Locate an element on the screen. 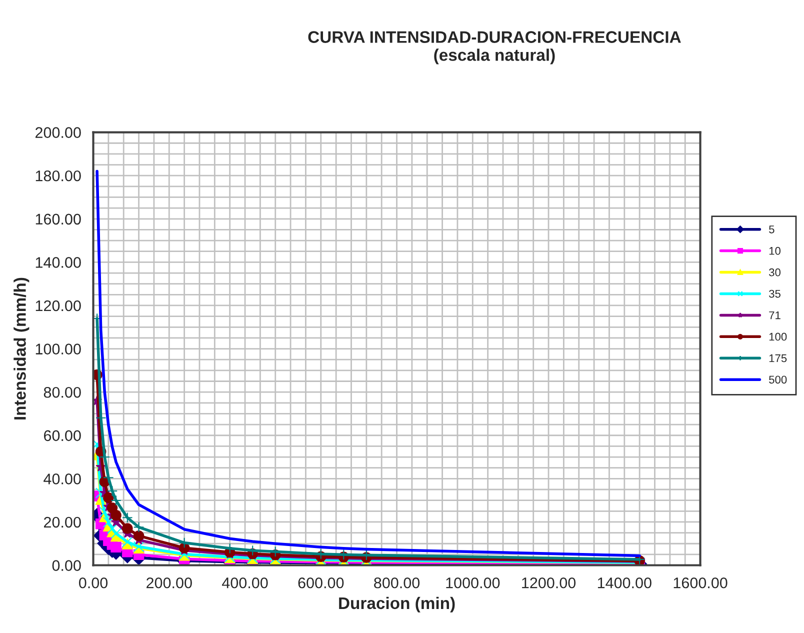 This screenshot has height=633, width=804. legend-label: 30 is located at coordinates (774, 272).